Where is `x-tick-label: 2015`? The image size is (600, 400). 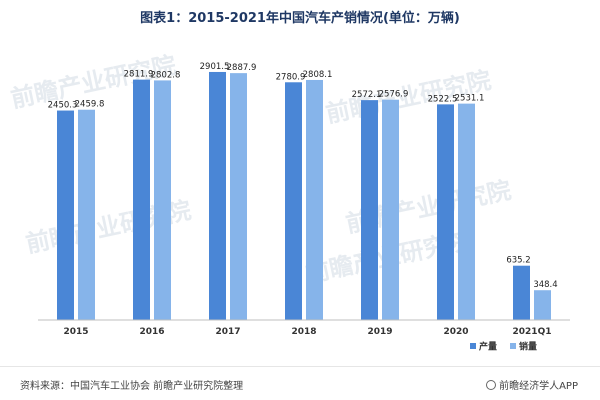 x-tick-label: 2015 is located at coordinates (75, 332).